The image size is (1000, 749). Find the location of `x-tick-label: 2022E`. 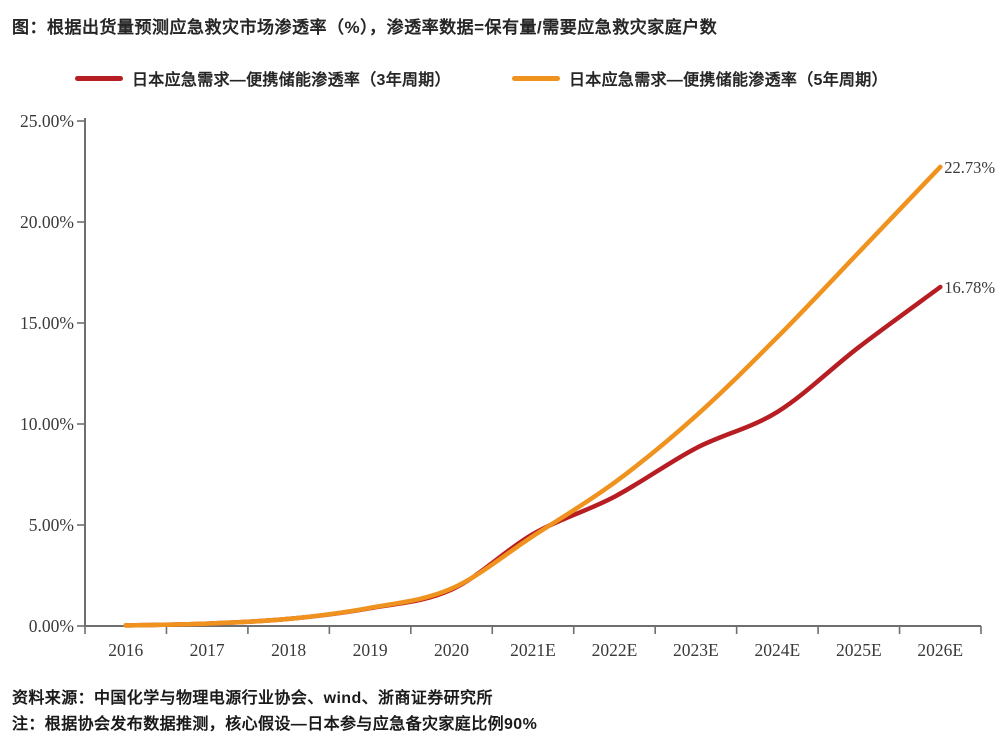

x-tick-label: 2022E is located at coordinates (615, 650).